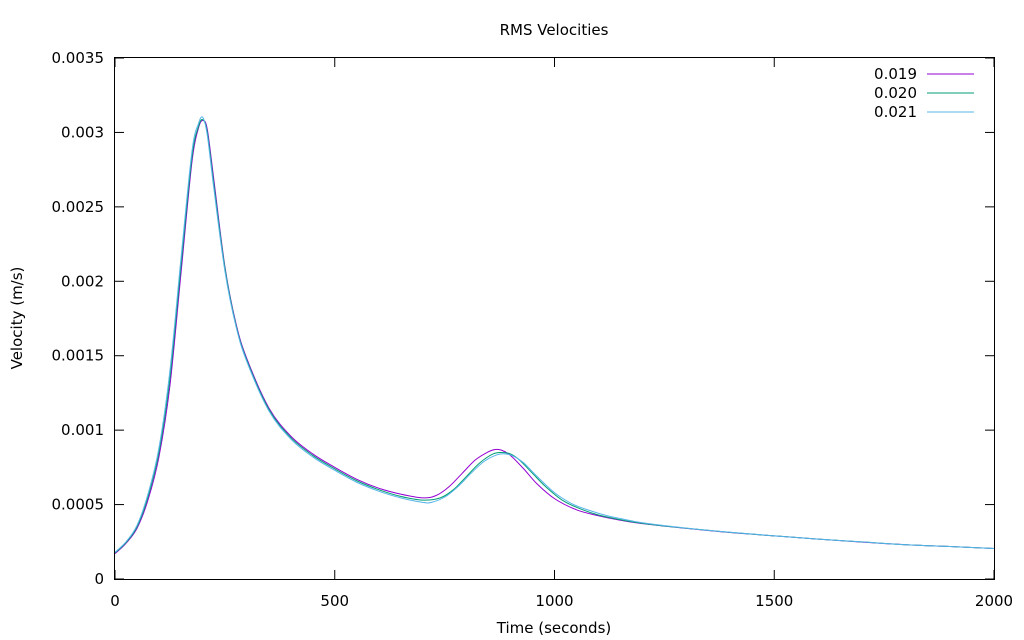  I want to click on chart-title: RMS Velocities, so click(554, 30).